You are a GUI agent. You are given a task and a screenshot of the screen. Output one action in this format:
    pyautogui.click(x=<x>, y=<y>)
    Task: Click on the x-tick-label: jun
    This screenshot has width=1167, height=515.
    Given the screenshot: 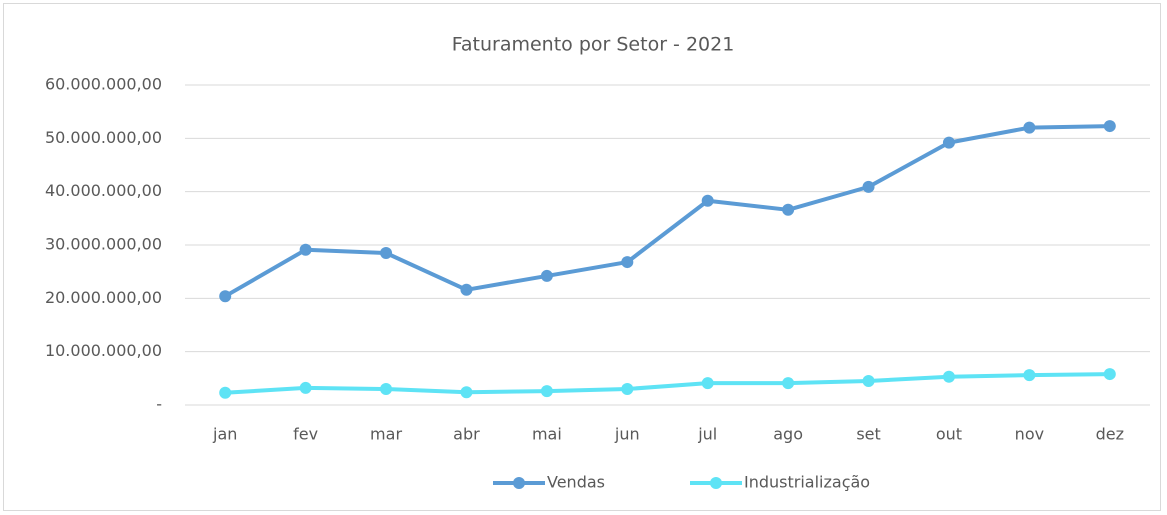 What is the action you would take?
    pyautogui.click(x=627, y=434)
    